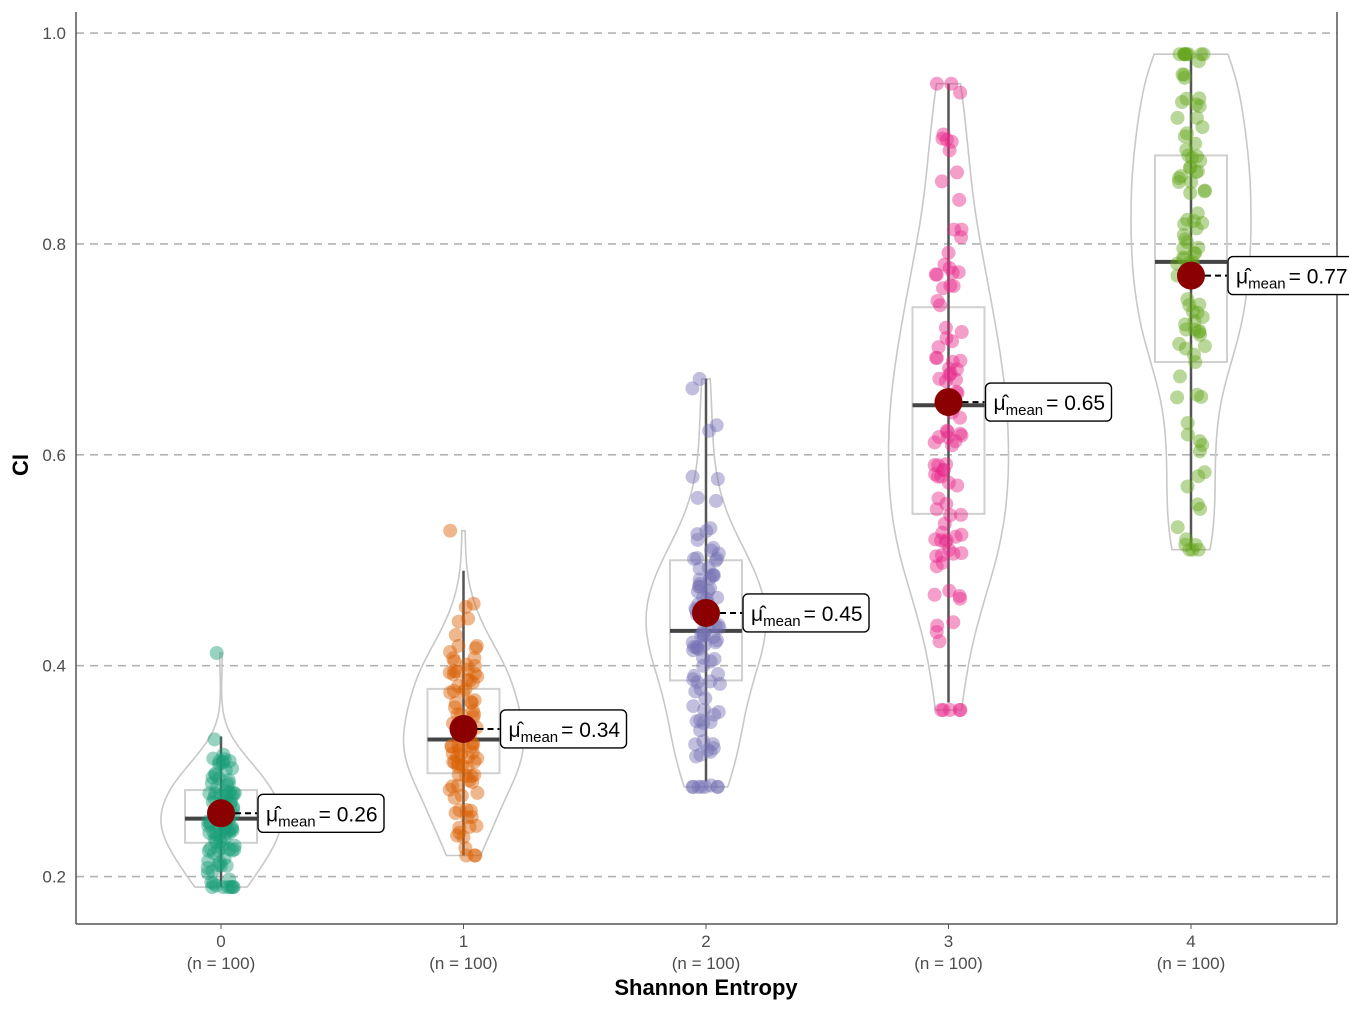  What do you see at coordinates (806, 613) in the screenshot?
I see `mean-label-box` at bounding box center [806, 613].